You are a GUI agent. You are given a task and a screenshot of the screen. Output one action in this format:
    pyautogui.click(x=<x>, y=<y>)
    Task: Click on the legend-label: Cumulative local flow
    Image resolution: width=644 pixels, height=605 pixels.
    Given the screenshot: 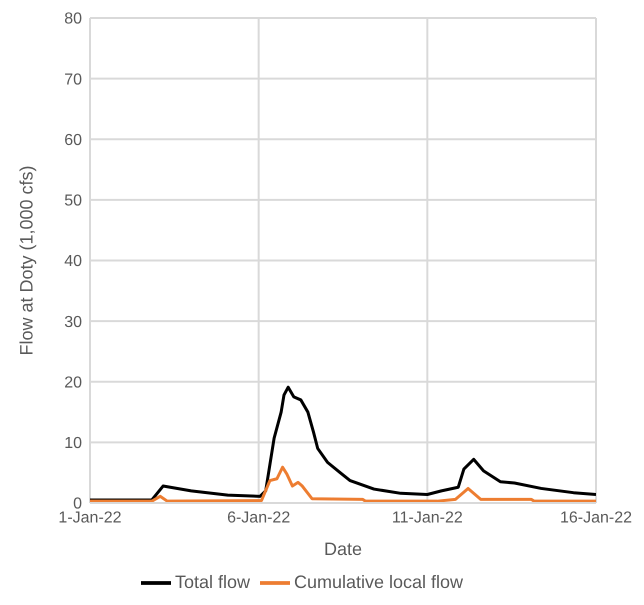 What is the action you would take?
    pyautogui.click(x=379, y=582)
    